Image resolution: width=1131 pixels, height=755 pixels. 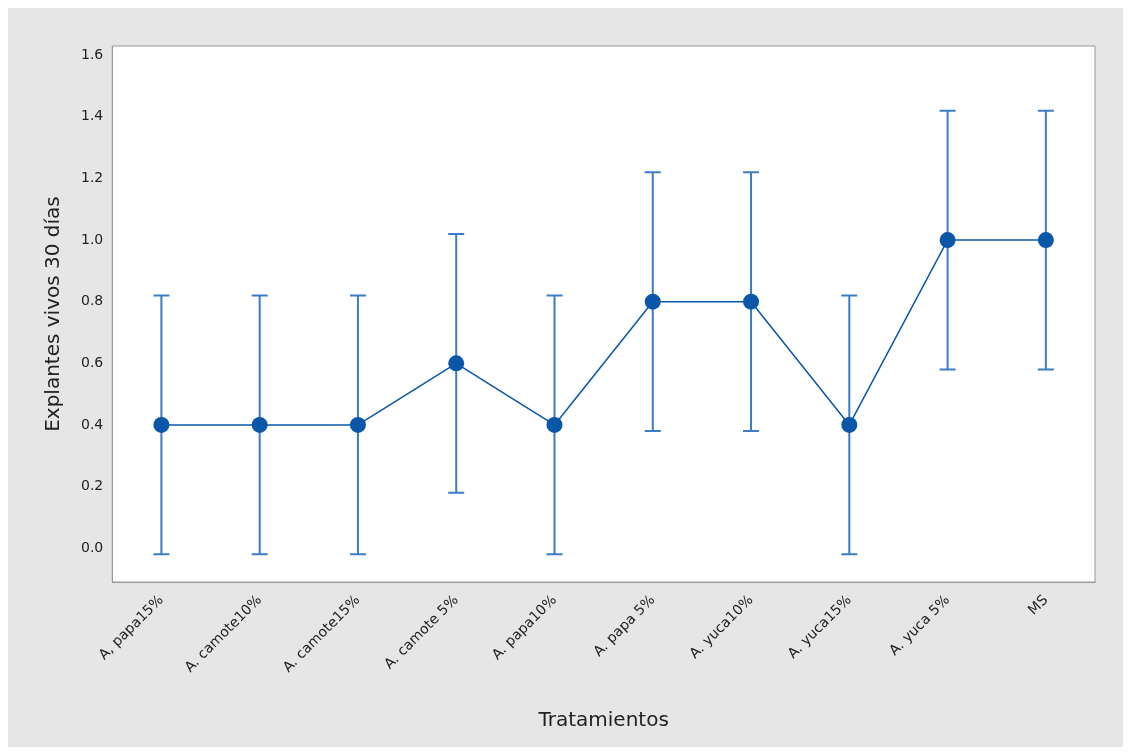 What do you see at coordinates (92, 177) in the screenshot?
I see `y-tick-label: 1.2` at bounding box center [92, 177].